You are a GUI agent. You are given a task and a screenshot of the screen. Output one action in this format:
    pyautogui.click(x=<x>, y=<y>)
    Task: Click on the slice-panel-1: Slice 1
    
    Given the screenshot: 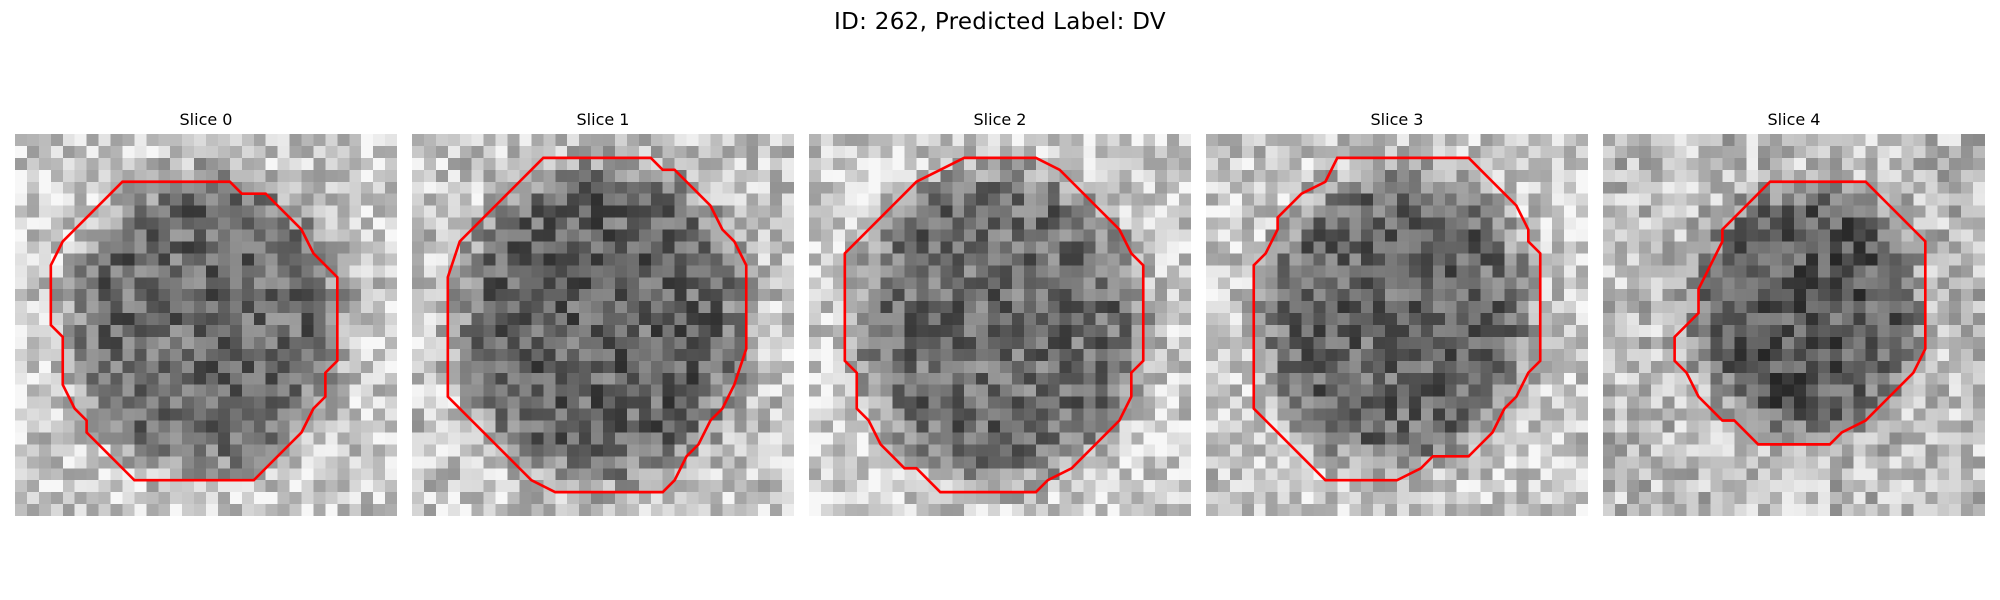 What is the action you would take?
    pyautogui.click(x=603, y=311)
    